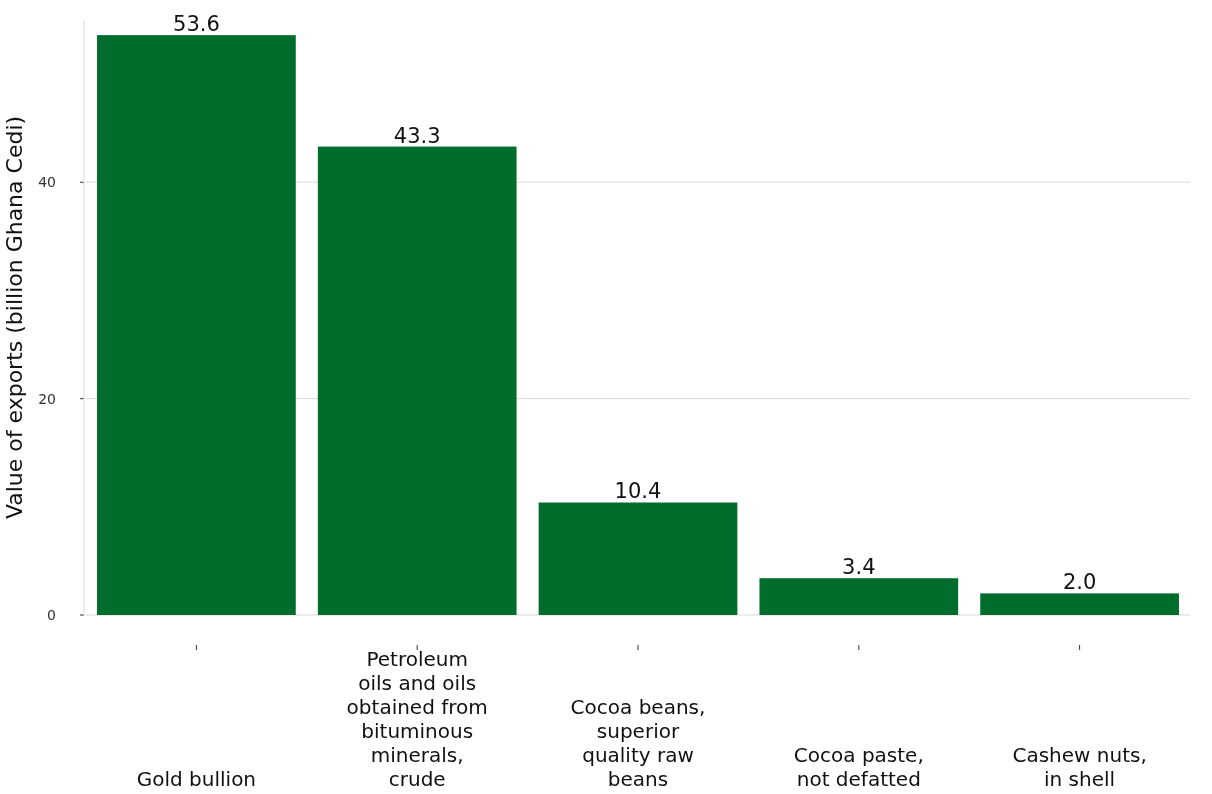 The image size is (1212, 794). I want to click on y-axis-title: Value of exports (billion Ghana Cedi), so click(14, 317).